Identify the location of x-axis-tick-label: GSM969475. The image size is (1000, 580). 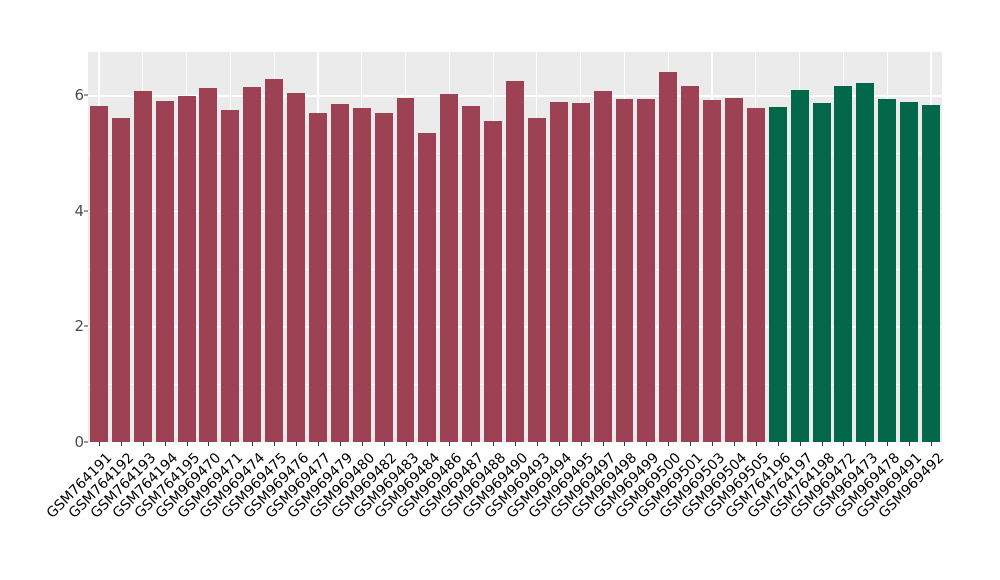
(254, 486).